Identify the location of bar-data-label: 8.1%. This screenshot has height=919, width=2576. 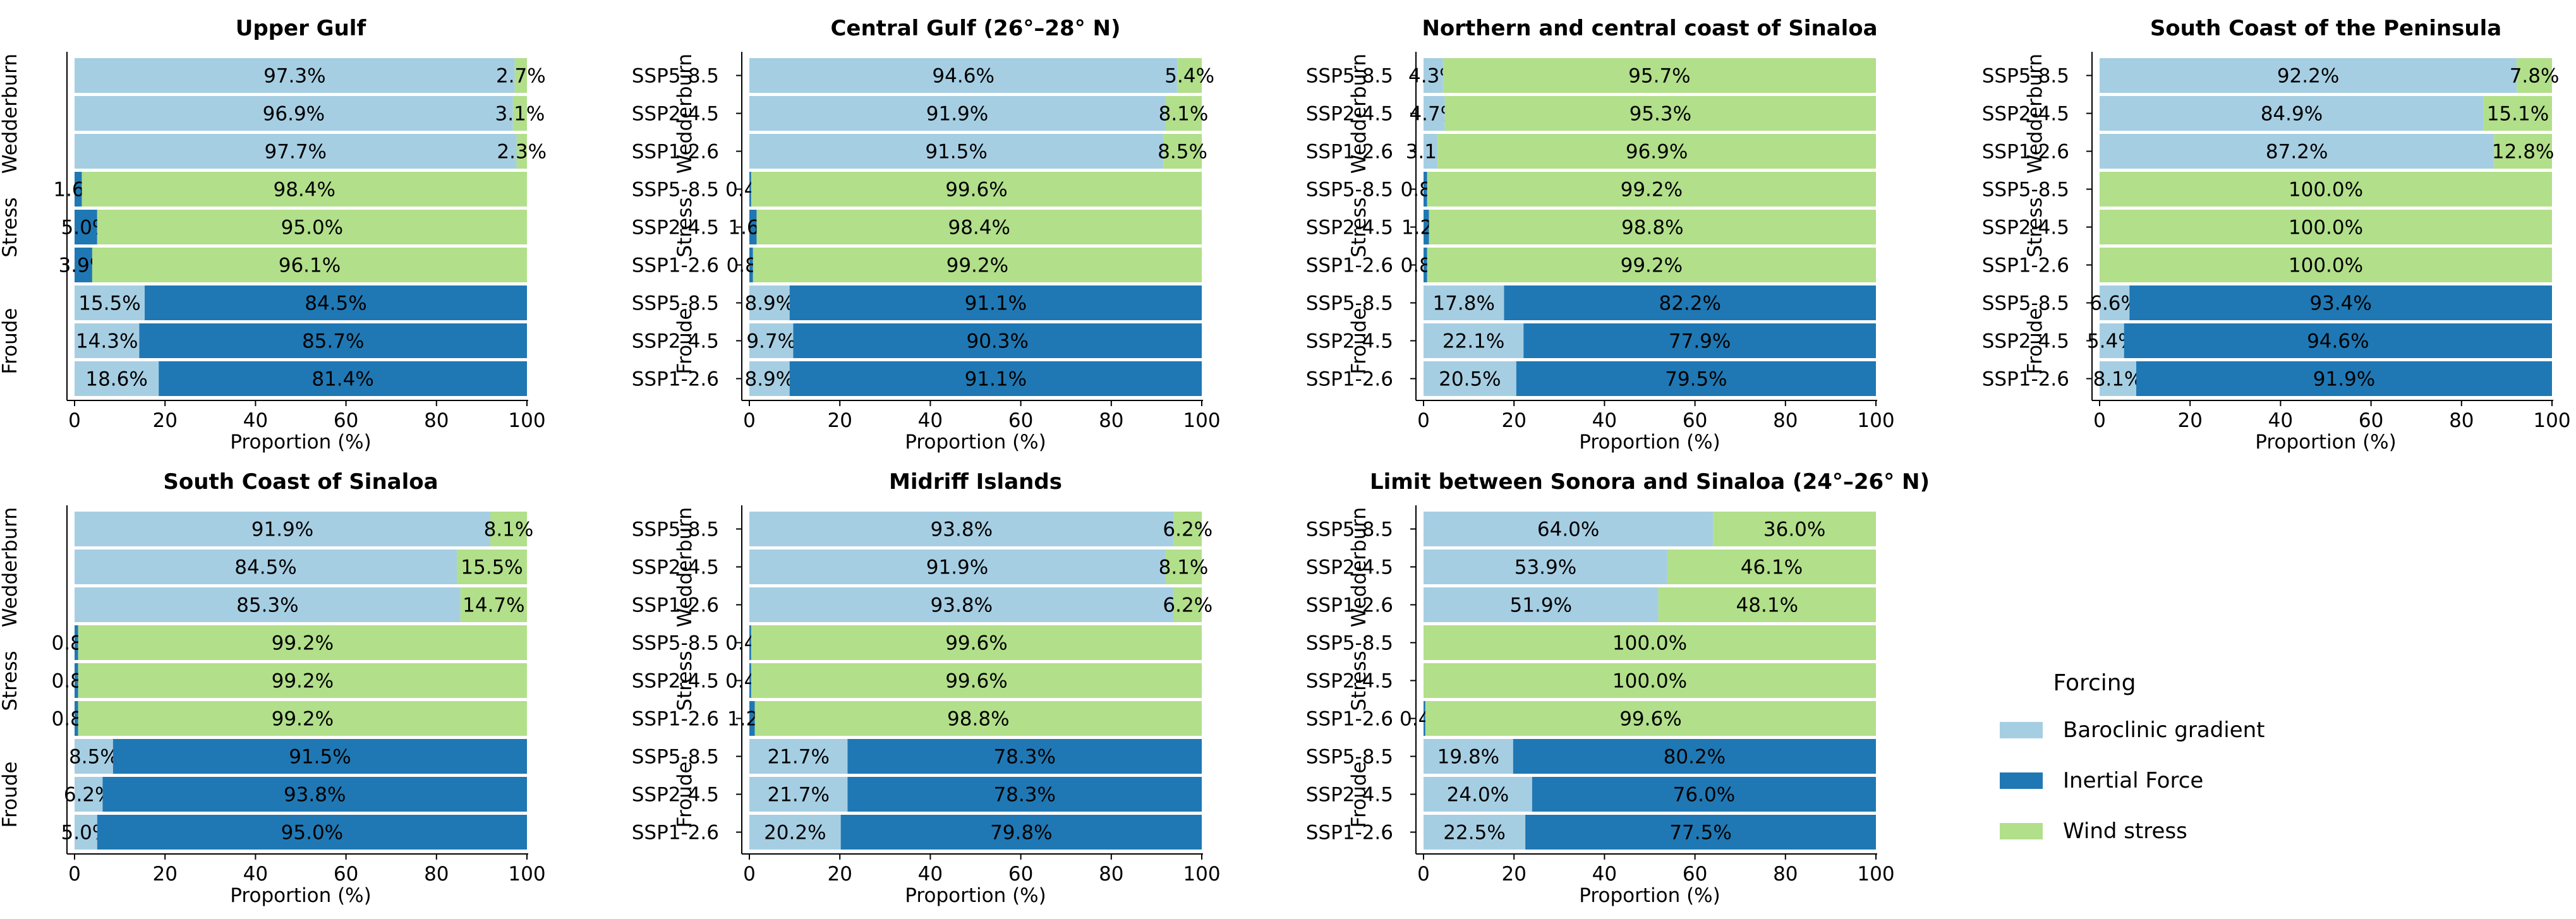
(1184, 567).